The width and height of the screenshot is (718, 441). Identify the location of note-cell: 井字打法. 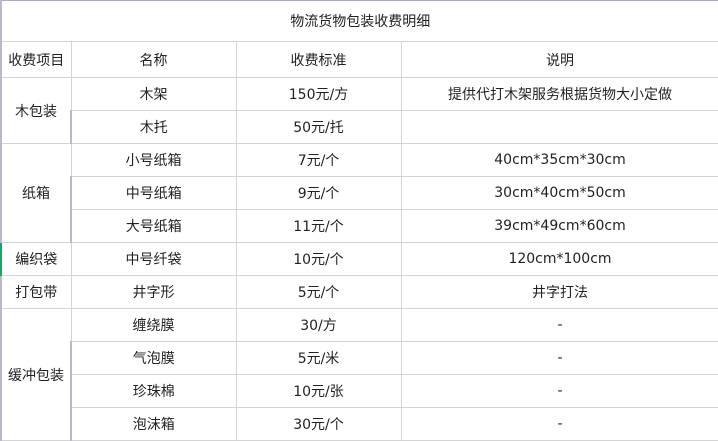
(559, 292).